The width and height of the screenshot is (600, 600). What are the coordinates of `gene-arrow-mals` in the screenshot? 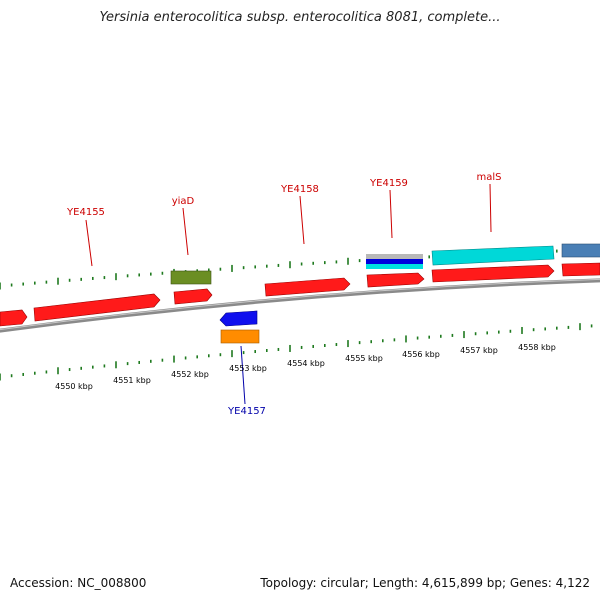 It's located at (493, 273).